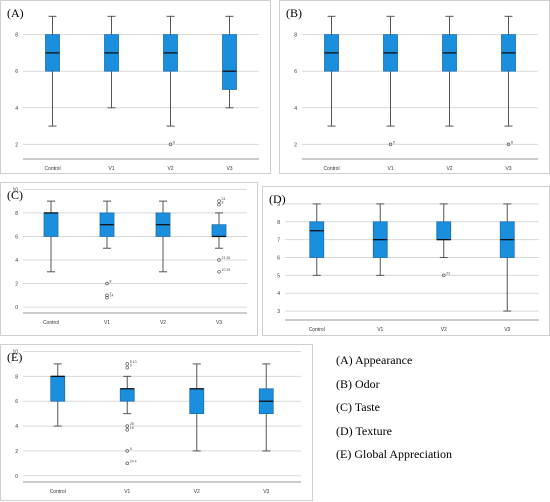 This screenshot has height=502, width=550. Describe the element at coordinates (111, 293) in the screenshot. I see `outlier-label: 7` at that location.